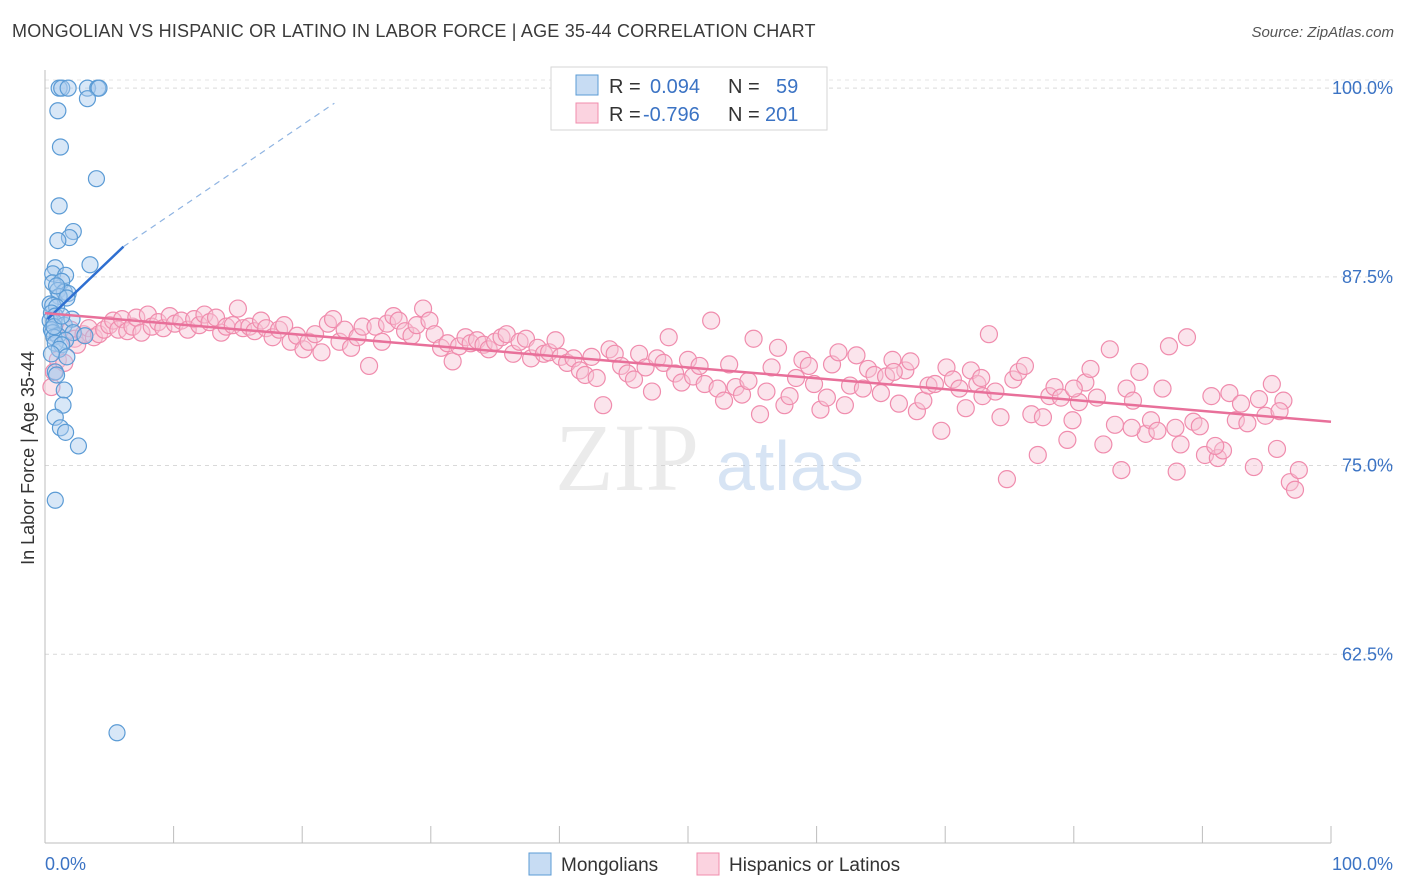 The height and width of the screenshot is (892, 1406). What do you see at coordinates (609, 865) in the screenshot?
I see `bottom-legend-label-mongolians: Mongolians` at bounding box center [609, 865].